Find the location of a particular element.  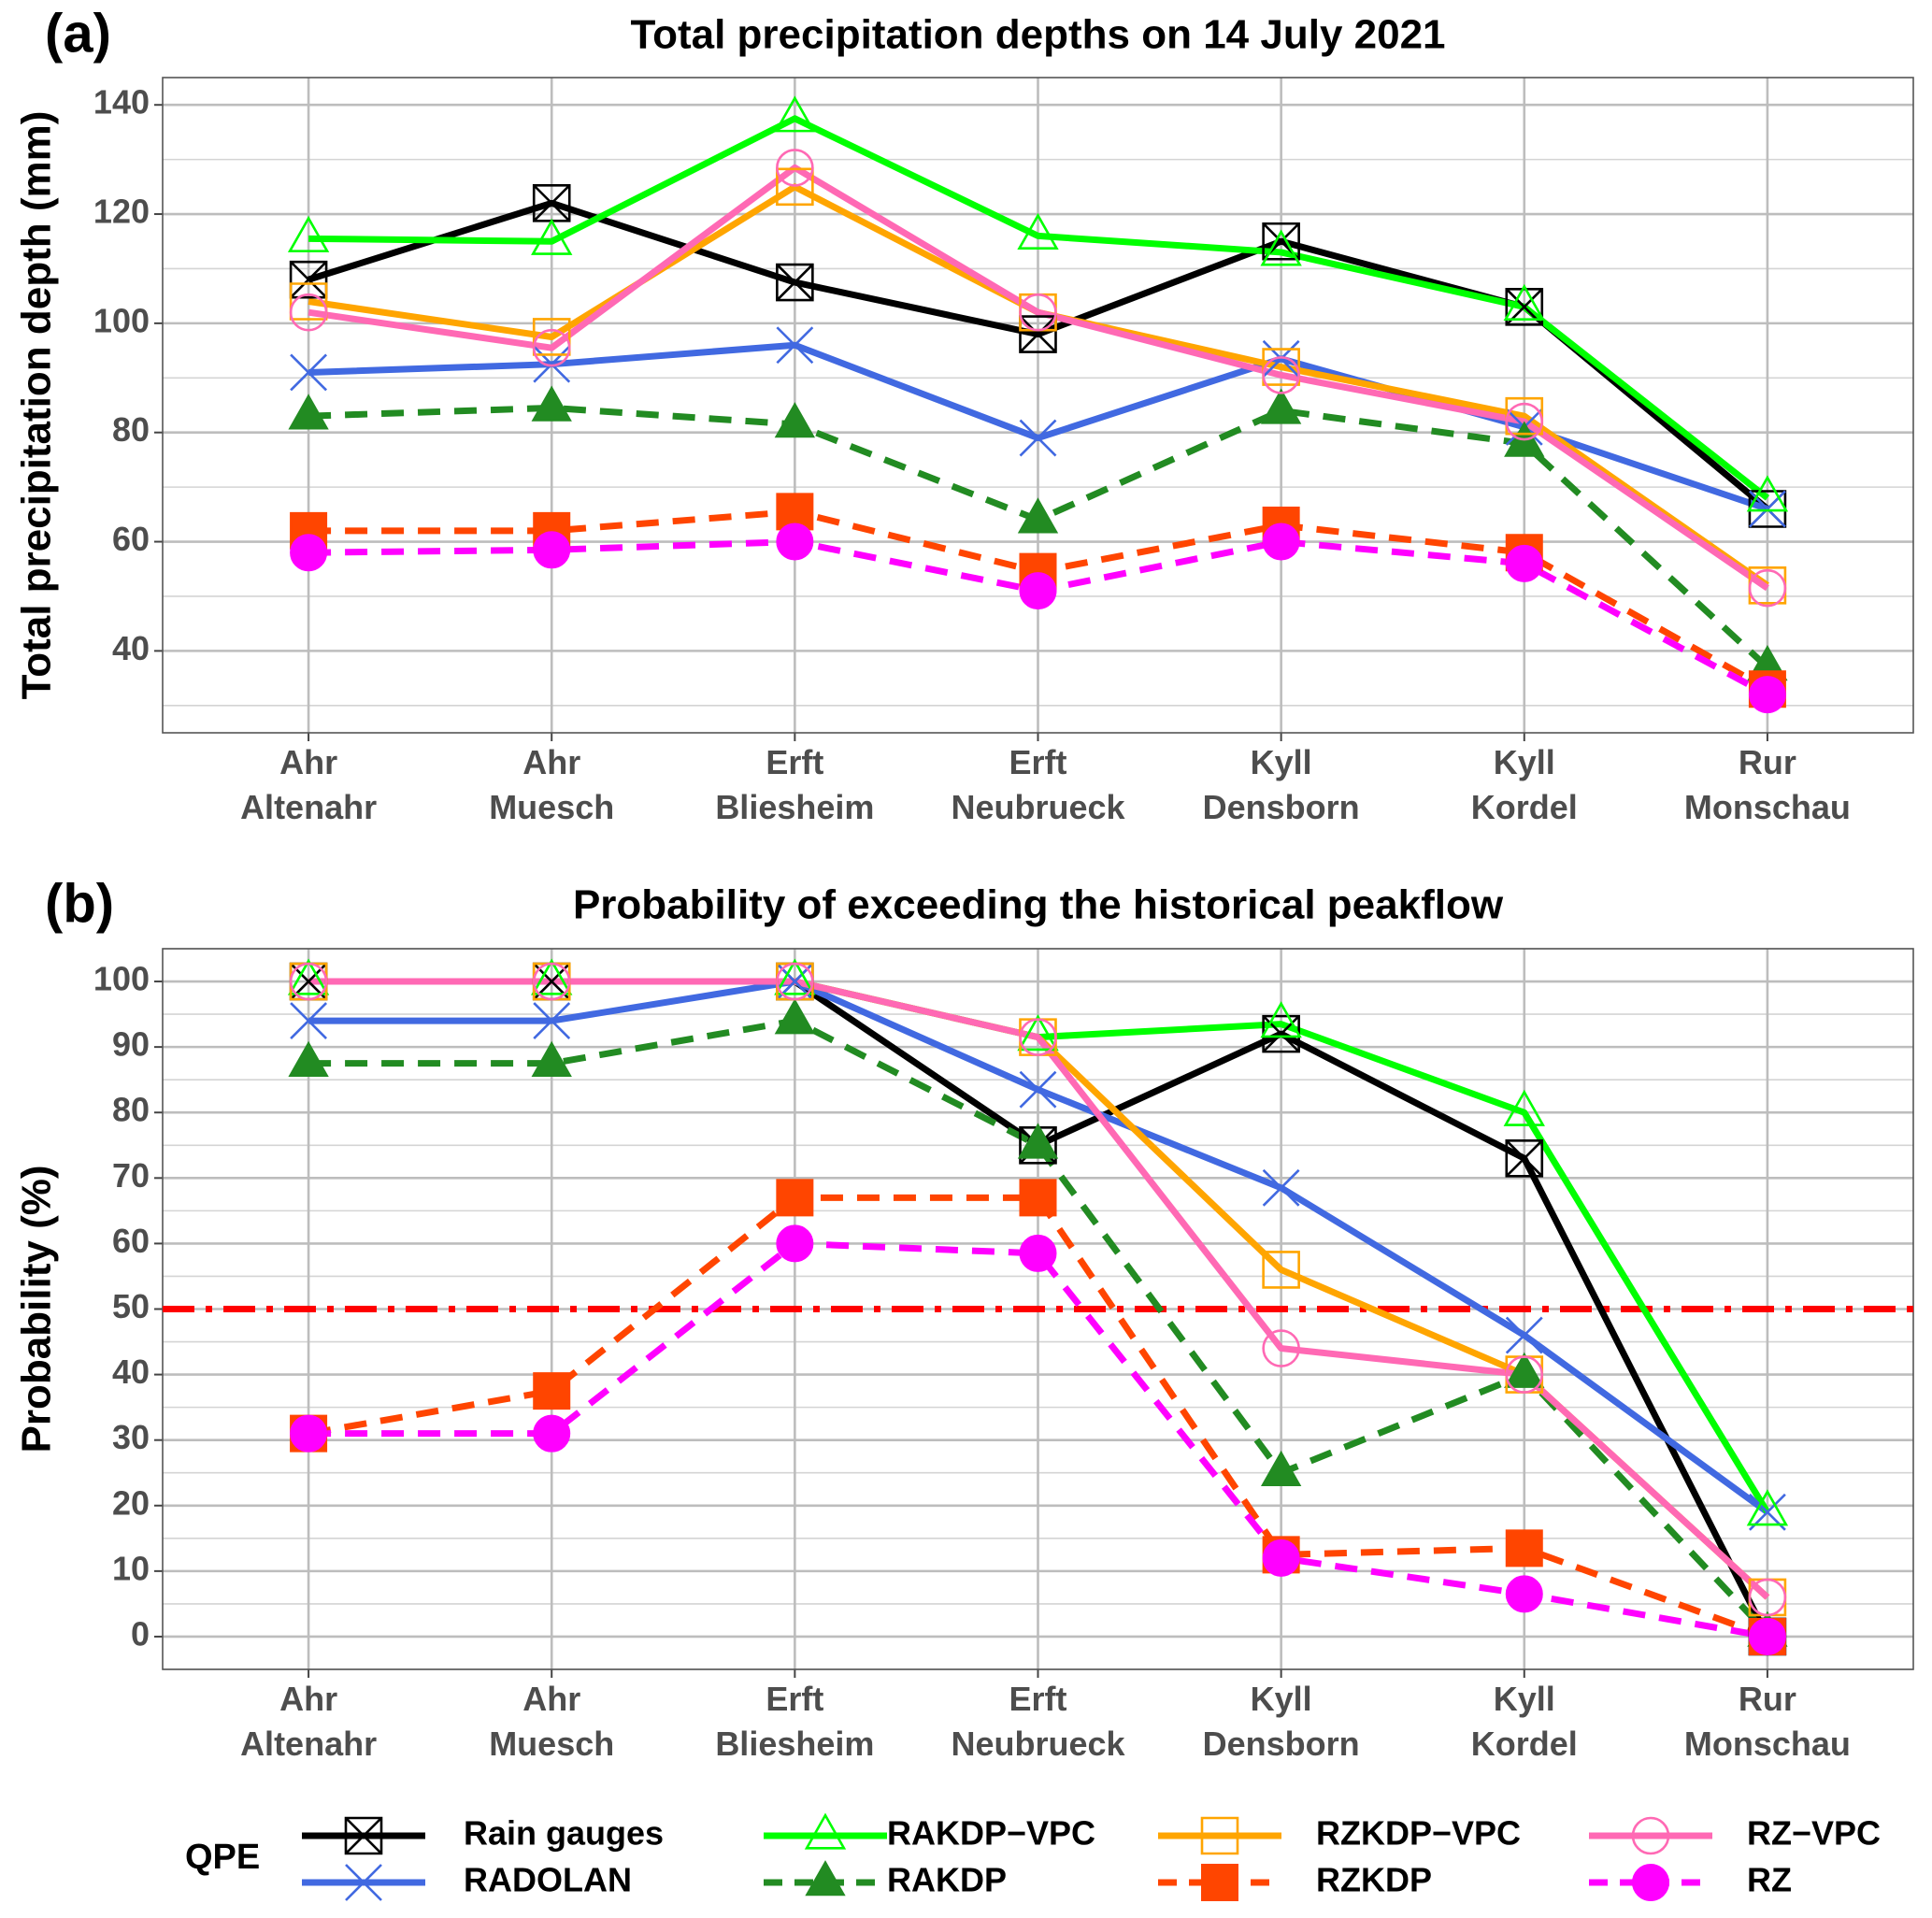

y-tick-label: 140 is located at coordinates (122, 103).